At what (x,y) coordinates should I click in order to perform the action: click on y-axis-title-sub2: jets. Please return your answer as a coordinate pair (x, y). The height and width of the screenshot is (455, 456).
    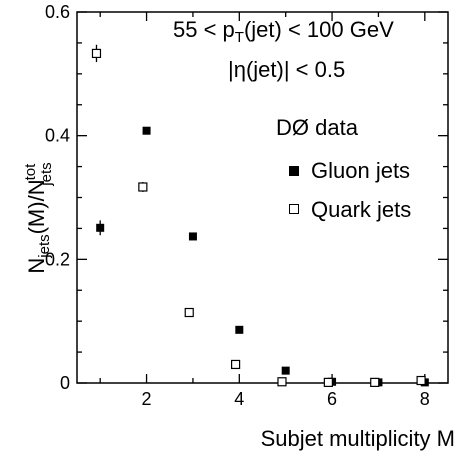
    Looking at the image, I should click on (46, 174).